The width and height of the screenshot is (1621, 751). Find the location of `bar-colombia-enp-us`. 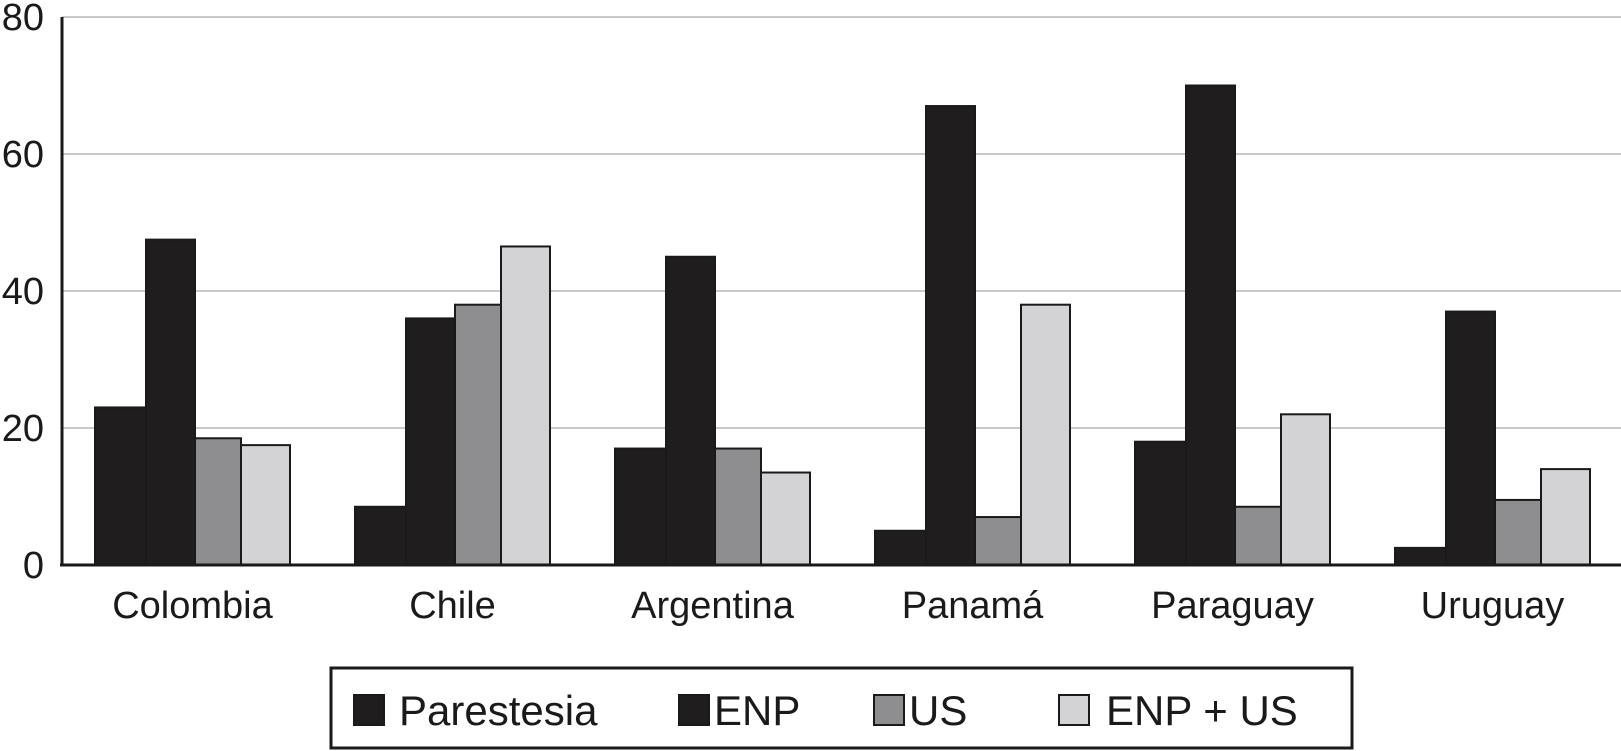

bar-colombia-enp-us is located at coordinates (265, 505).